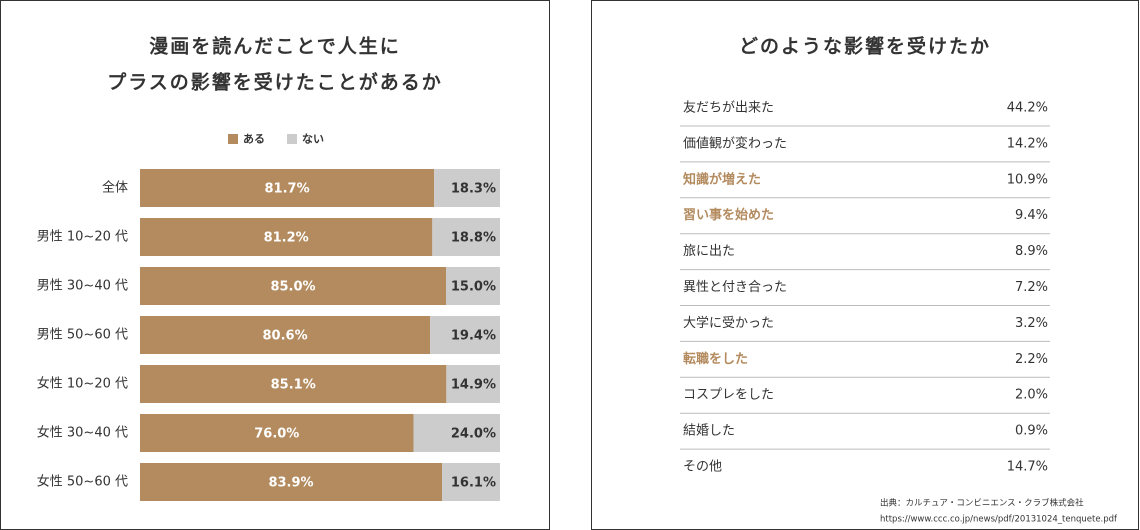  I want to click on chart-title: 漫画を読んだことで人生に, so click(274, 46).